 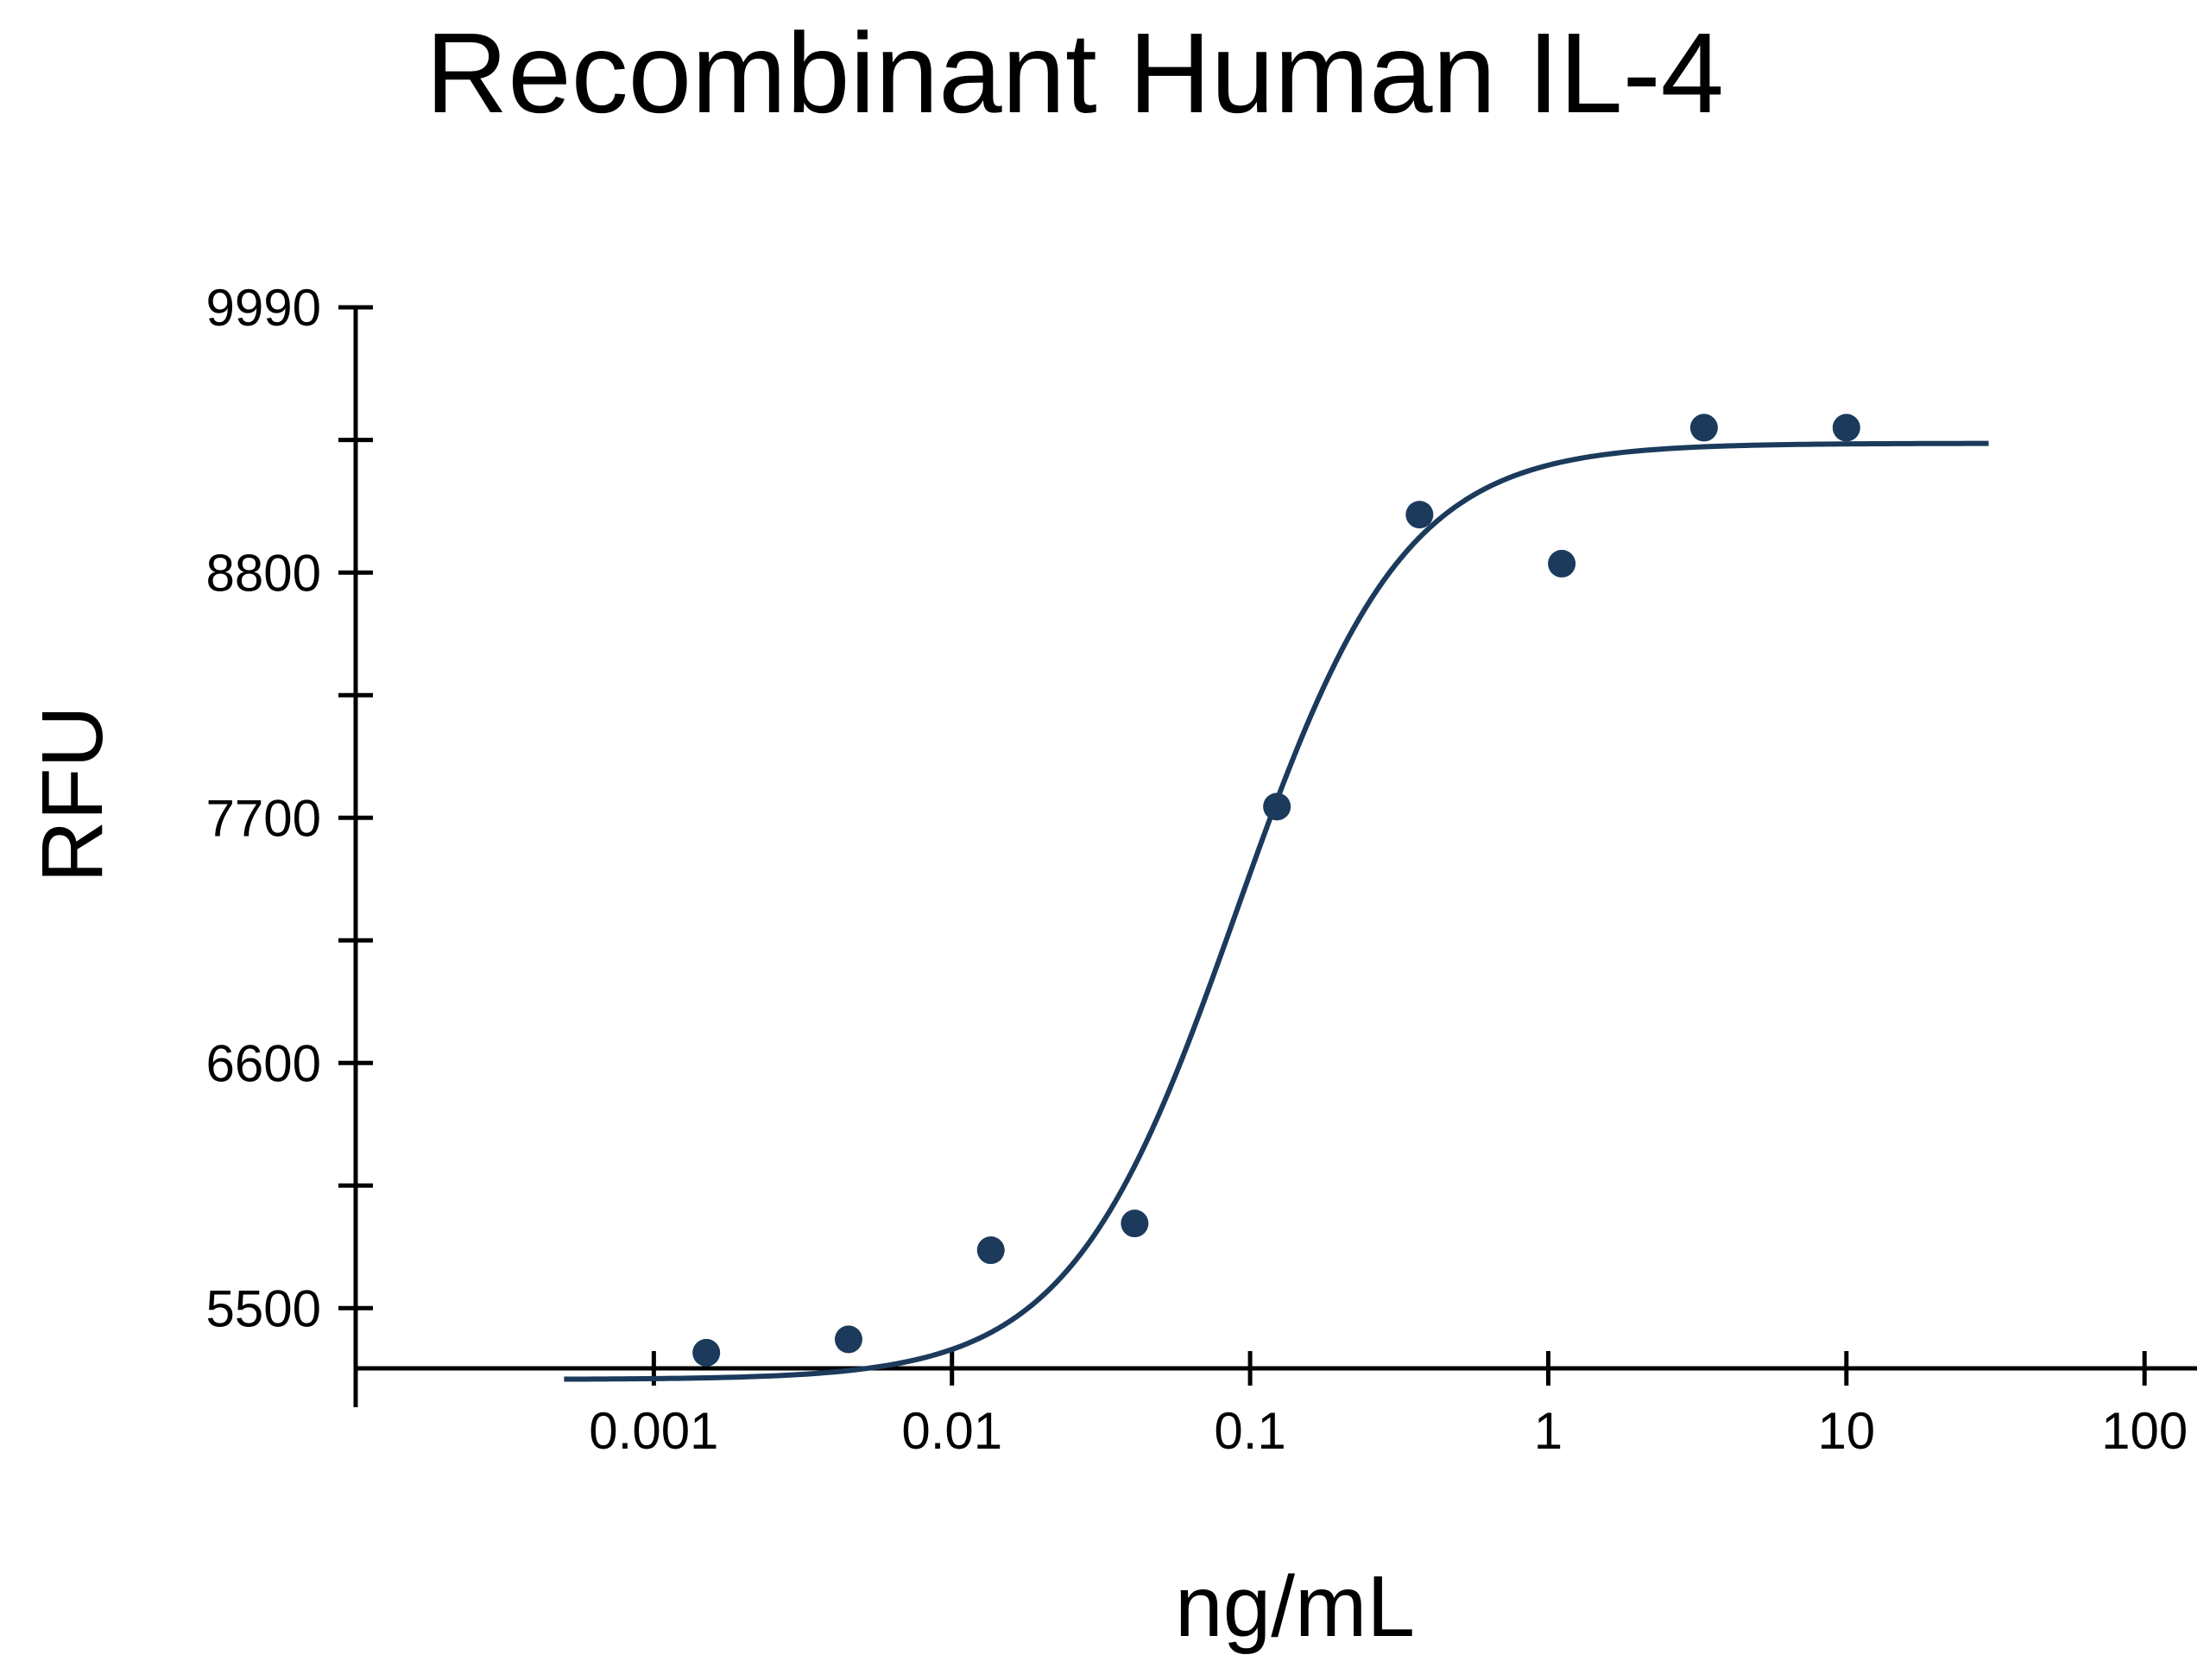 I want to click on chart-title: Recombinant Human IL-4, so click(x=1075, y=72).